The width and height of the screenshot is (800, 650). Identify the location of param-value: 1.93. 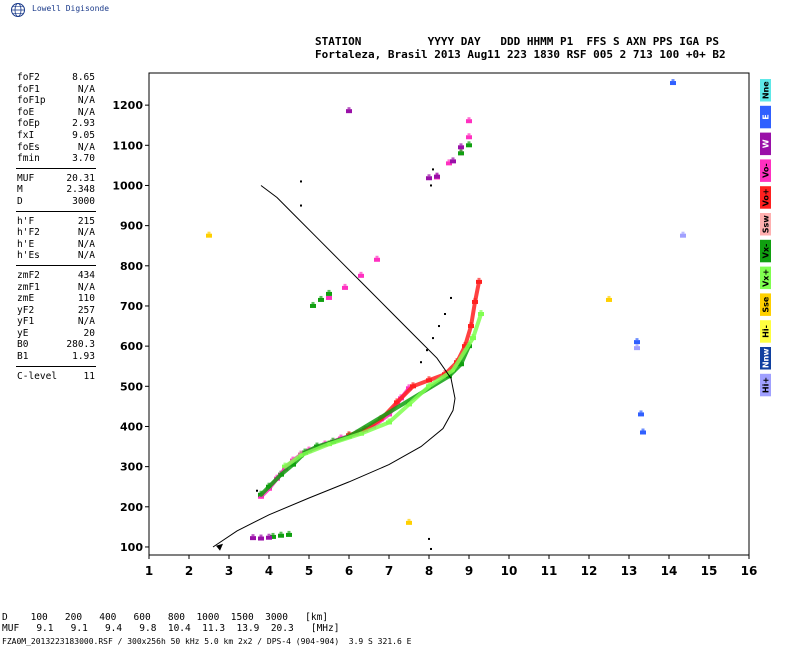
(83, 357).